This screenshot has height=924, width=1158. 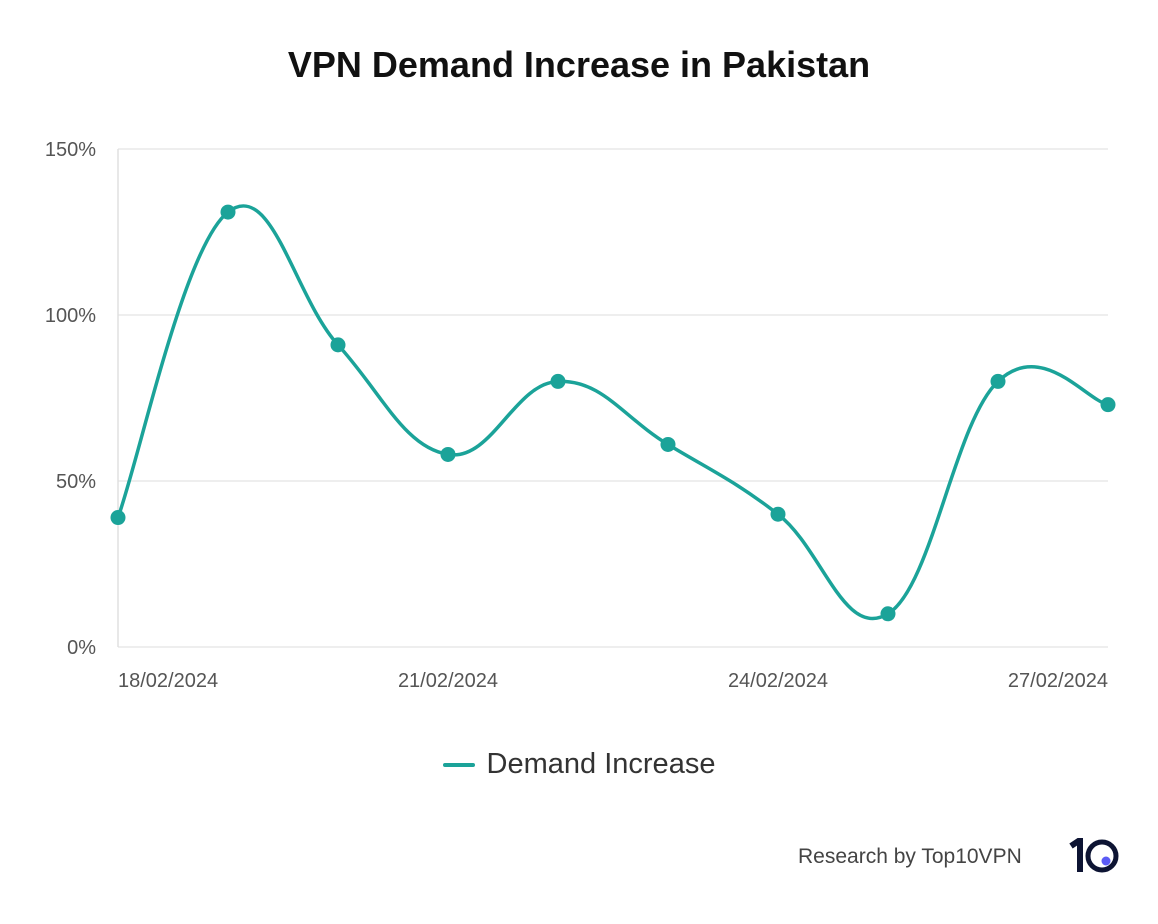 I want to click on legend: Demand Increase, so click(x=579, y=764).